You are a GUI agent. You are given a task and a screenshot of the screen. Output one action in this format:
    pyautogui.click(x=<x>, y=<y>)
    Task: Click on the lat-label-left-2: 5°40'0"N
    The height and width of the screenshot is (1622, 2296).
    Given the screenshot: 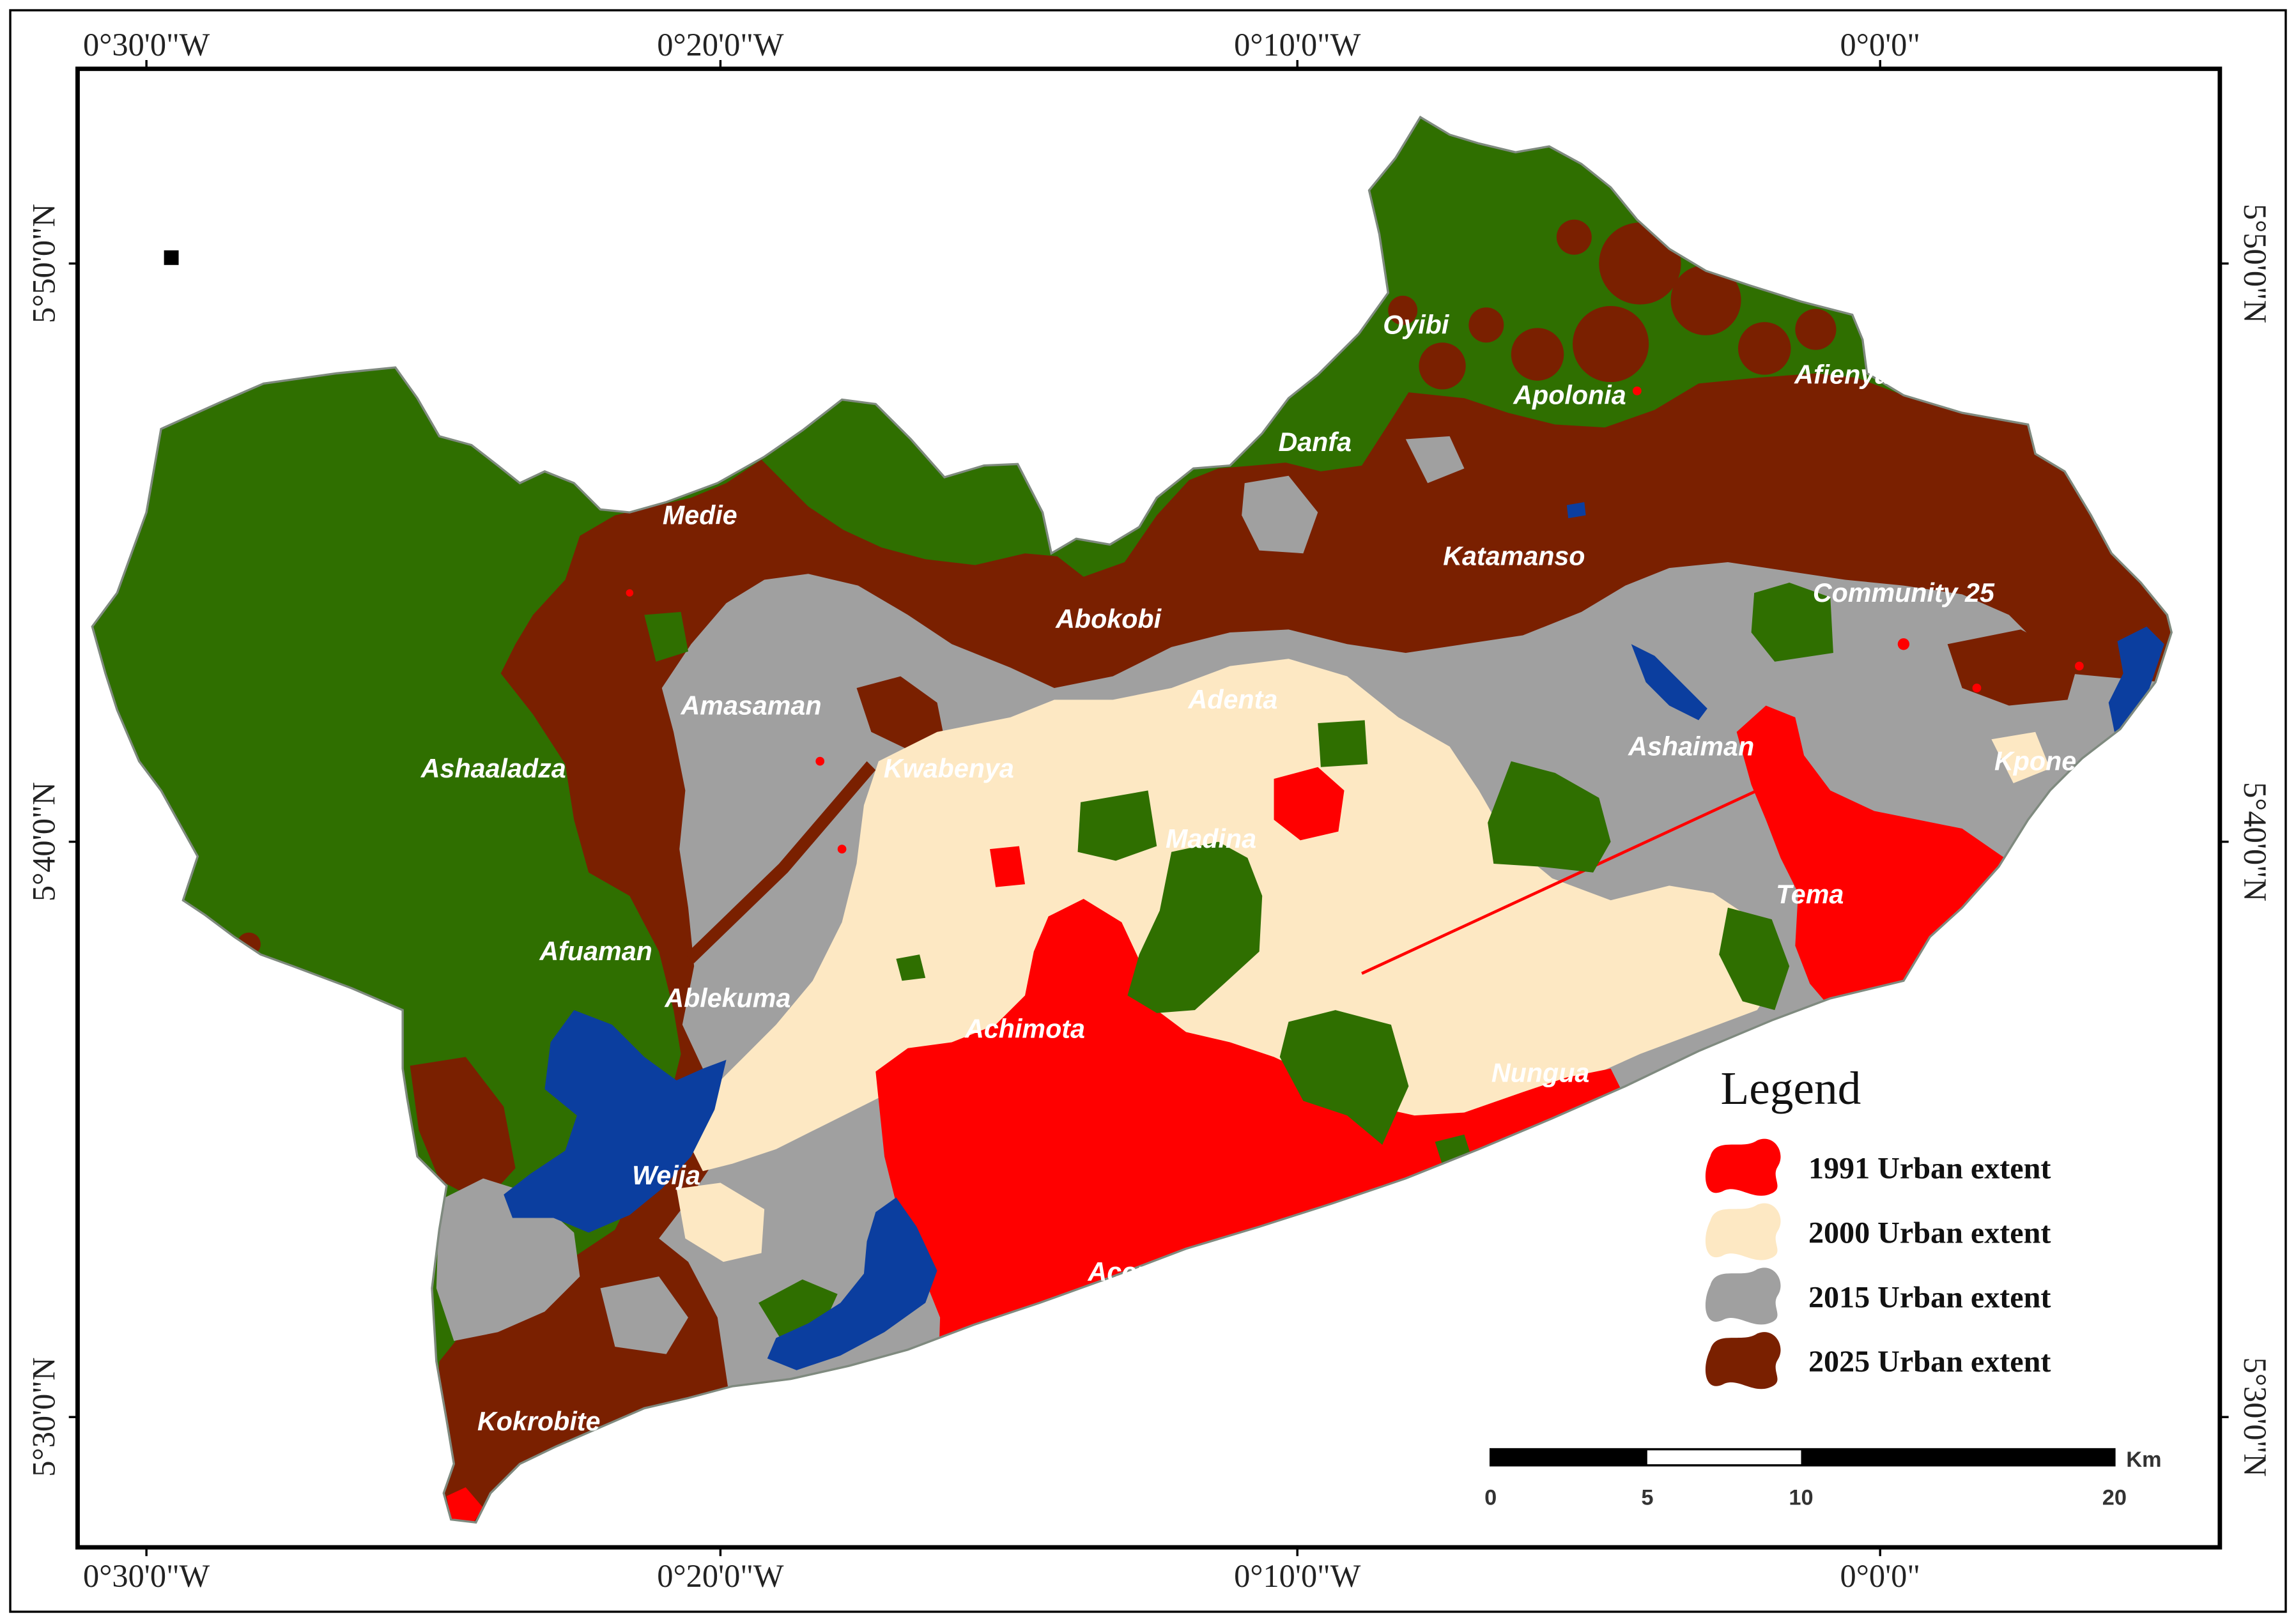 What is the action you would take?
    pyautogui.click(x=44, y=841)
    